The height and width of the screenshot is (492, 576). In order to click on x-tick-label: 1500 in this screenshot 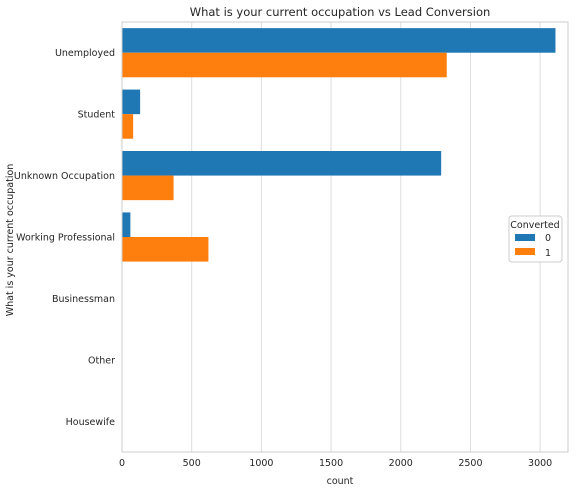, I will do `click(331, 463)`.